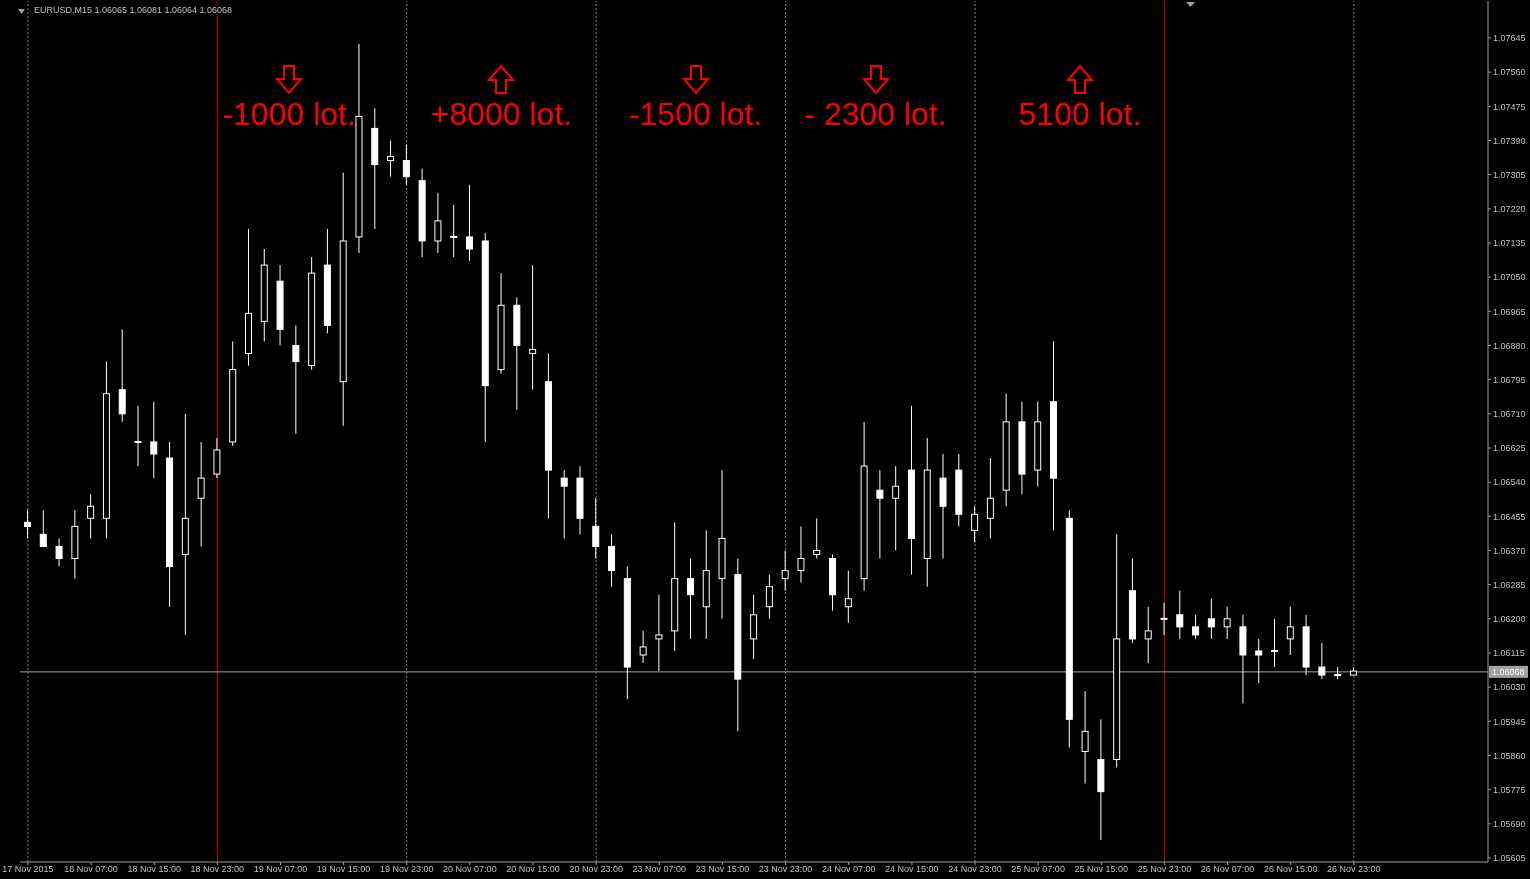 This screenshot has height=879, width=1530. I want to click on y-tick-label: 1.05775, so click(1509, 789).